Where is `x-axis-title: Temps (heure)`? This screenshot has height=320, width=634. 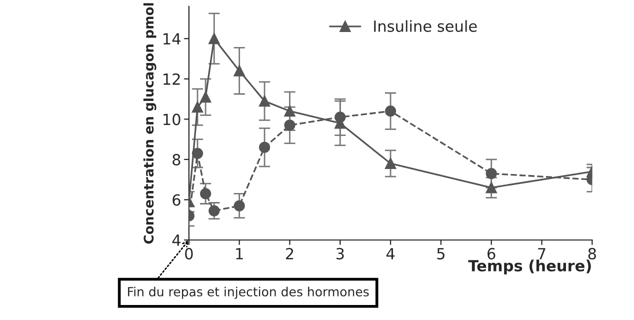 x-axis-title: Temps (heure) is located at coordinates (529, 267).